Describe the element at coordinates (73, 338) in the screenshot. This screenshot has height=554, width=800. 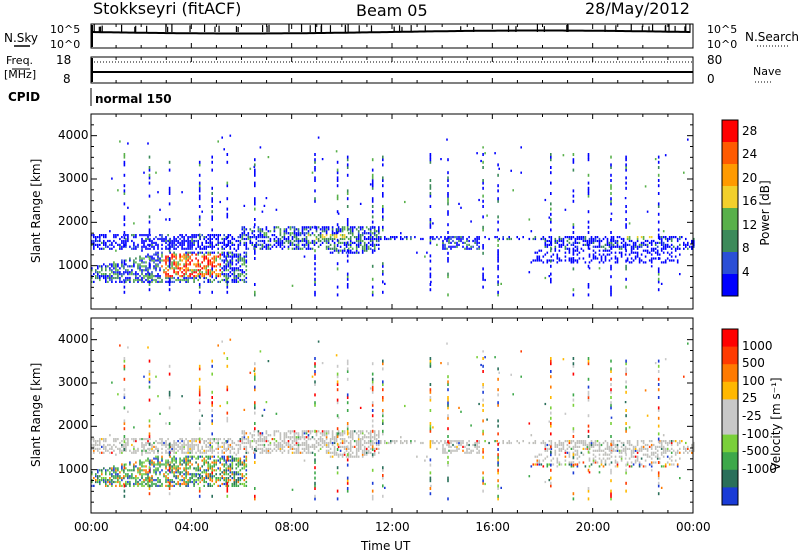
I see `velocity-y-tick: 4000` at that location.